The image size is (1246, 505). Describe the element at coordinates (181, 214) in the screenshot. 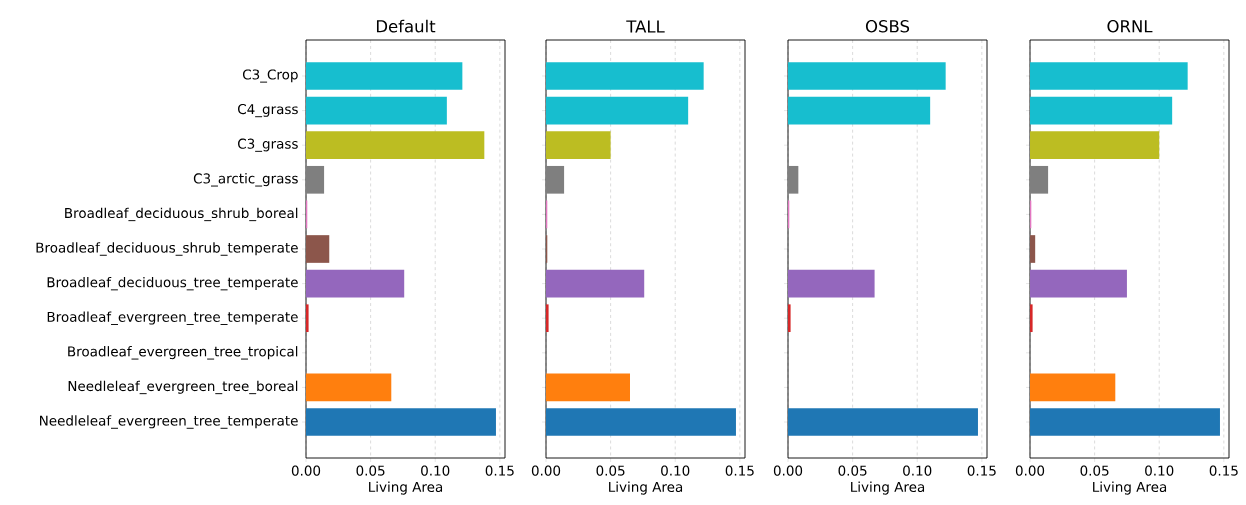

I see `y-tick-label: Broadleaf_deciduous_shrub_boreal` at that location.